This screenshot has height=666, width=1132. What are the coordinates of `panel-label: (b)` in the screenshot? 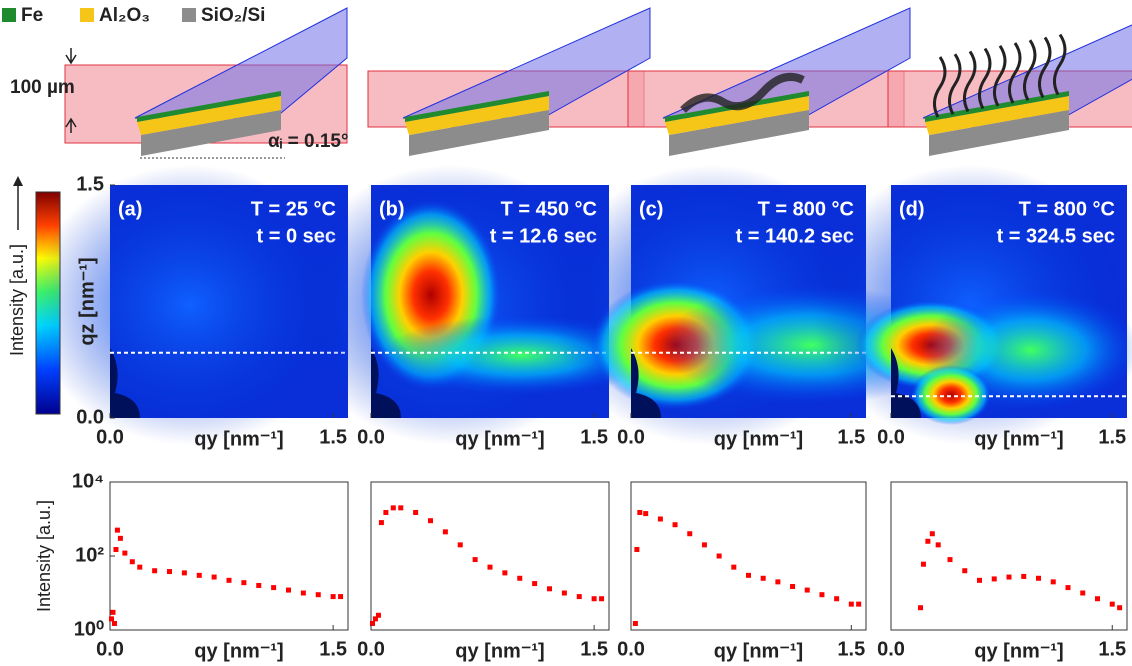 It's located at (392, 209).